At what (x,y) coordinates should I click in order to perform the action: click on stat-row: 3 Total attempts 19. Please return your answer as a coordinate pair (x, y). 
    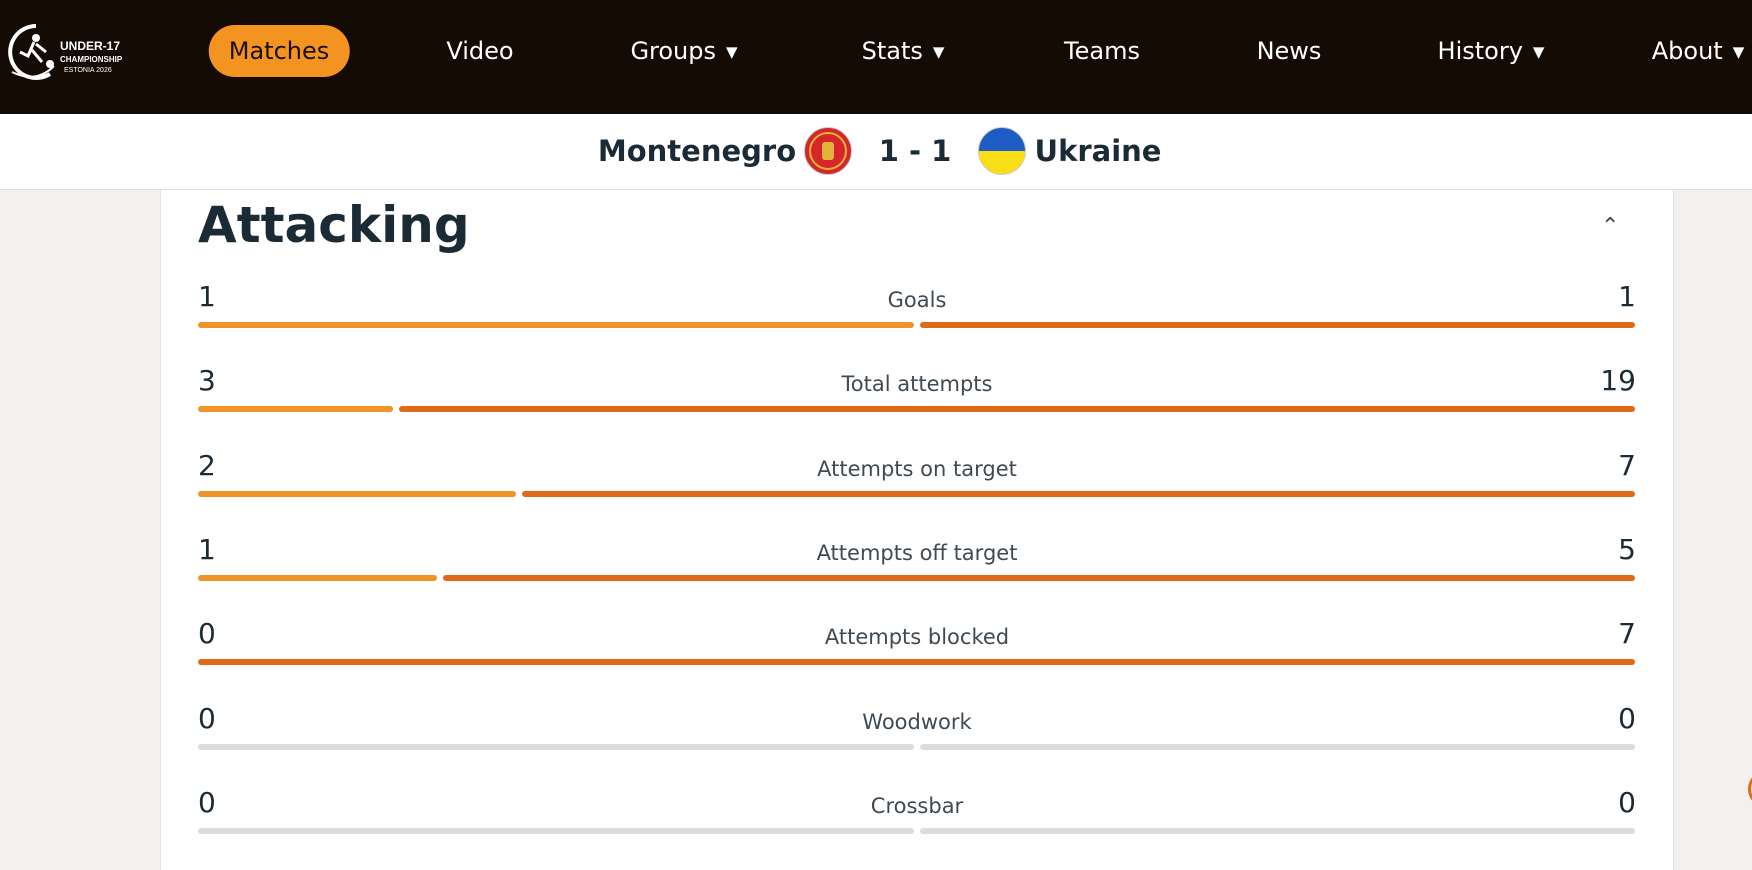
    Looking at the image, I should click on (917, 406).